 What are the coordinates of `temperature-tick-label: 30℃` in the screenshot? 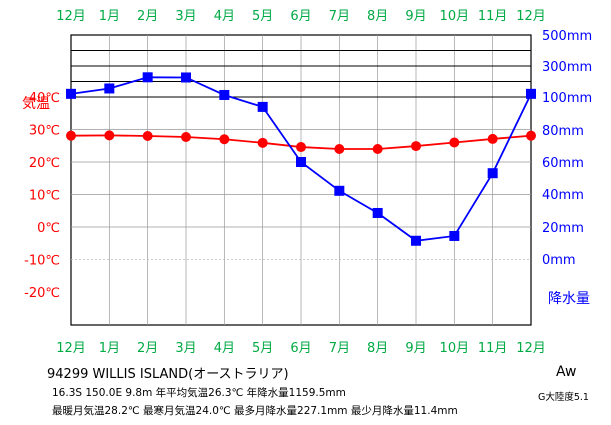 It's located at (44, 131).